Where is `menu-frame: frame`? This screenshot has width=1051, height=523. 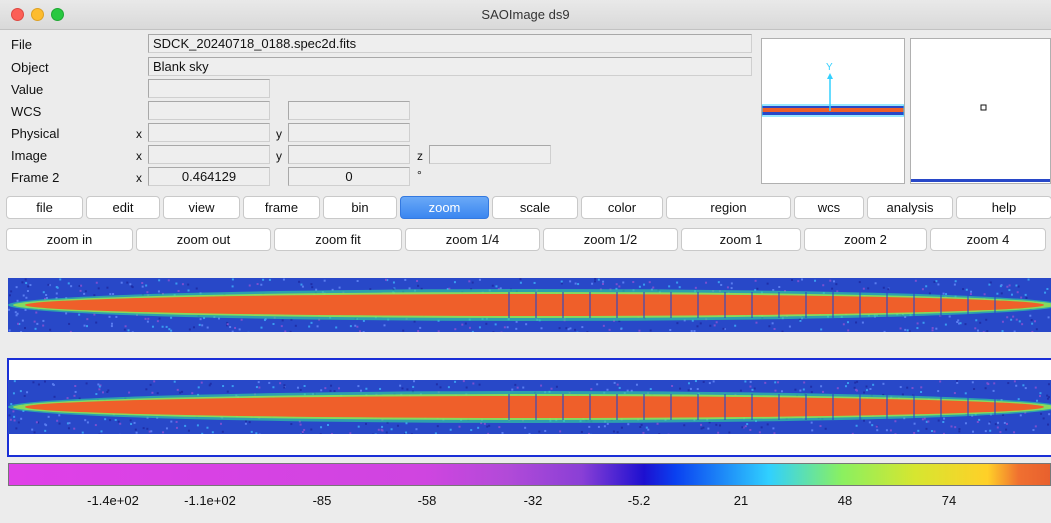
menu-frame: frame is located at coordinates (281, 207).